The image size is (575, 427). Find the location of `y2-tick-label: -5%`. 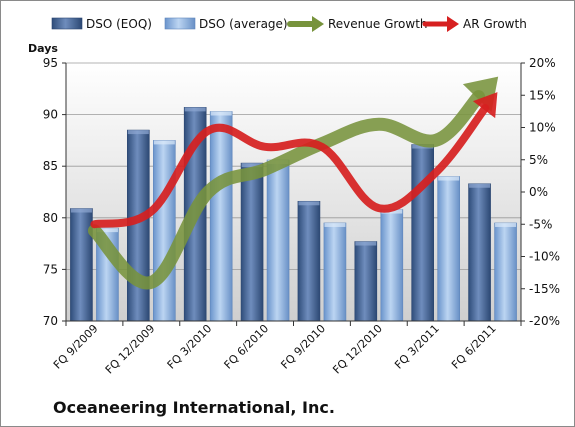

y2-tick-label: -5% is located at coordinates (540, 224).